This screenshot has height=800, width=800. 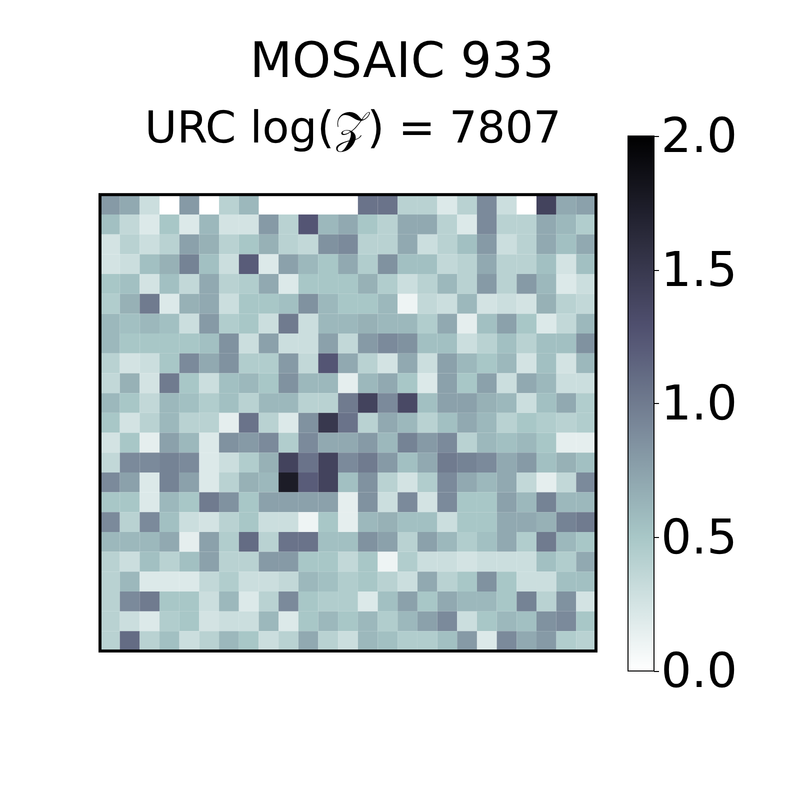 I want to click on color-bar-label: 1.0, so click(x=699, y=404).